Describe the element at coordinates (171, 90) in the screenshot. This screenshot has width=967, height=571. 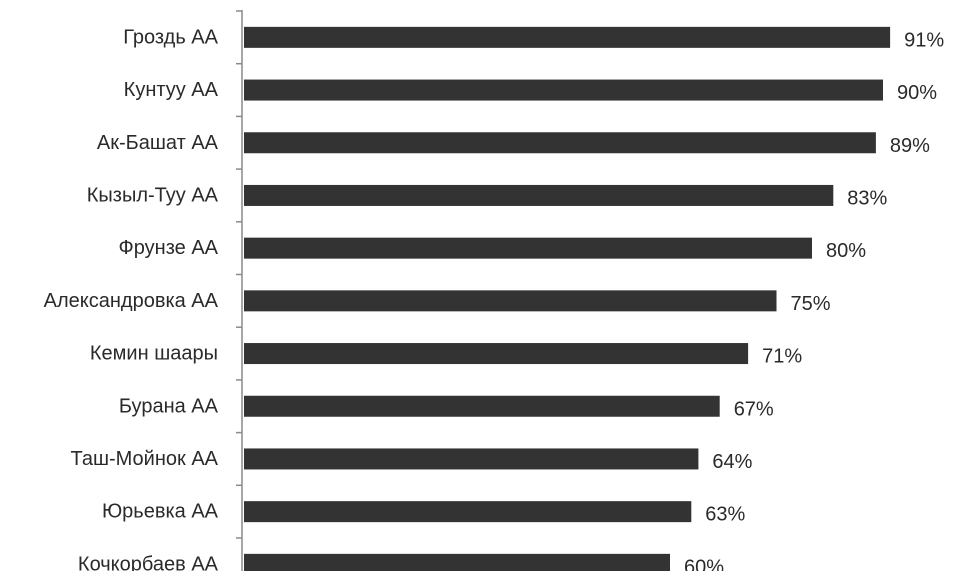
I see `category-label: Кунтуу АА` at that location.